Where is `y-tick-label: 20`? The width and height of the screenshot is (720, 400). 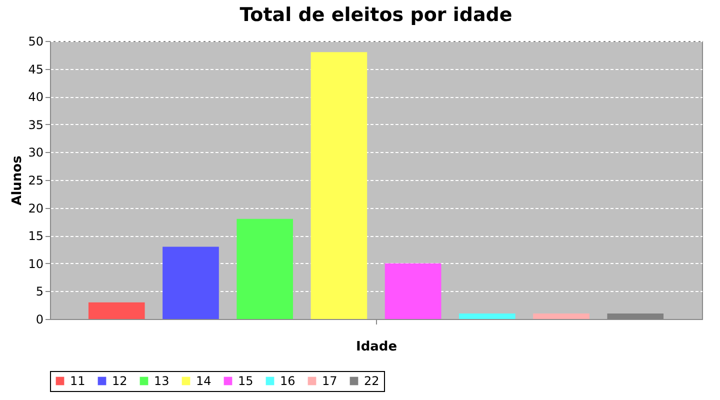 y-tick-label: 20 is located at coordinates (36, 208).